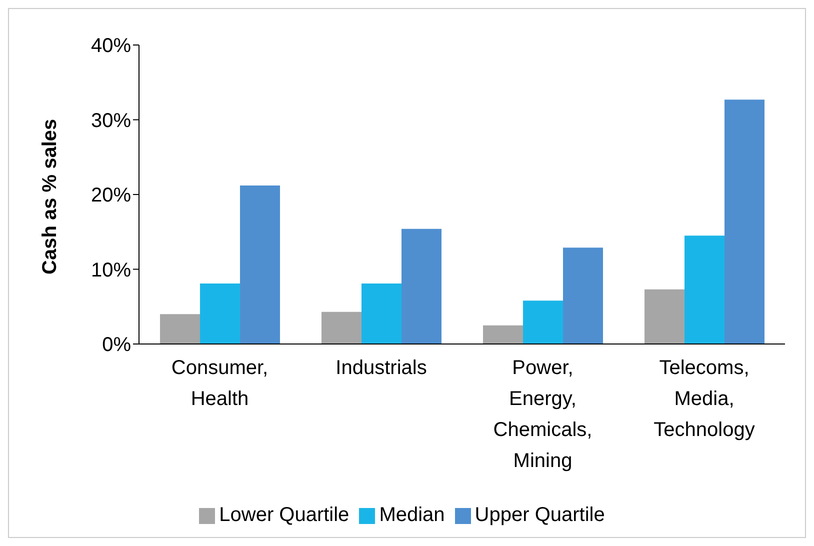 Image resolution: width=814 pixels, height=546 pixels. Describe the element at coordinates (704, 399) in the screenshot. I see `x-tick-label: Telecoms, Media, Technology` at that location.